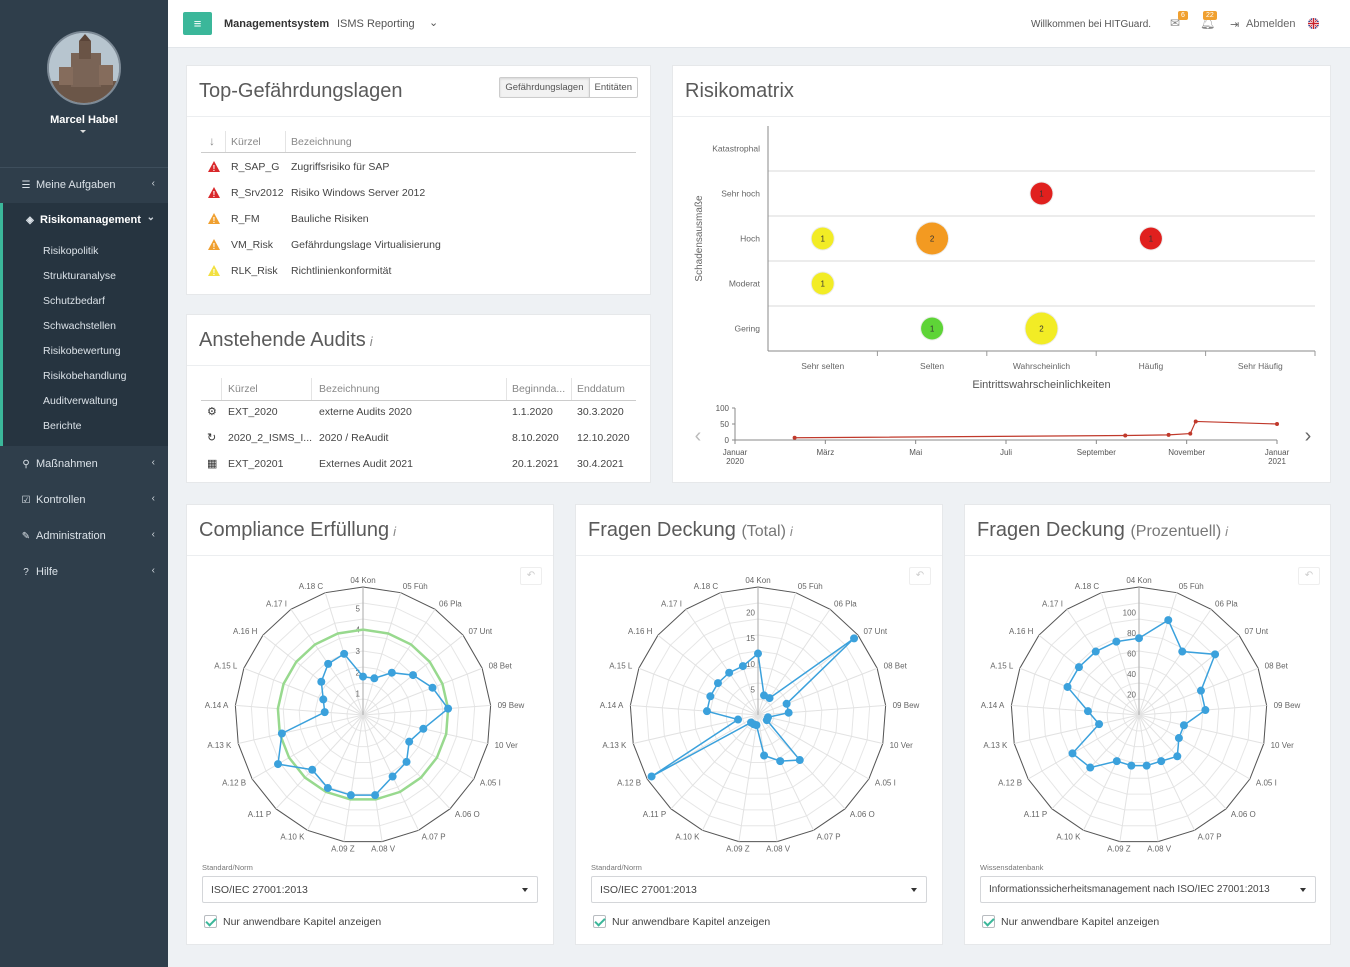 This screenshot has height=967, width=1350. What do you see at coordinates (1091, 24) in the screenshot?
I see `welcome-text: Willkommen bei HITGuard.` at bounding box center [1091, 24].